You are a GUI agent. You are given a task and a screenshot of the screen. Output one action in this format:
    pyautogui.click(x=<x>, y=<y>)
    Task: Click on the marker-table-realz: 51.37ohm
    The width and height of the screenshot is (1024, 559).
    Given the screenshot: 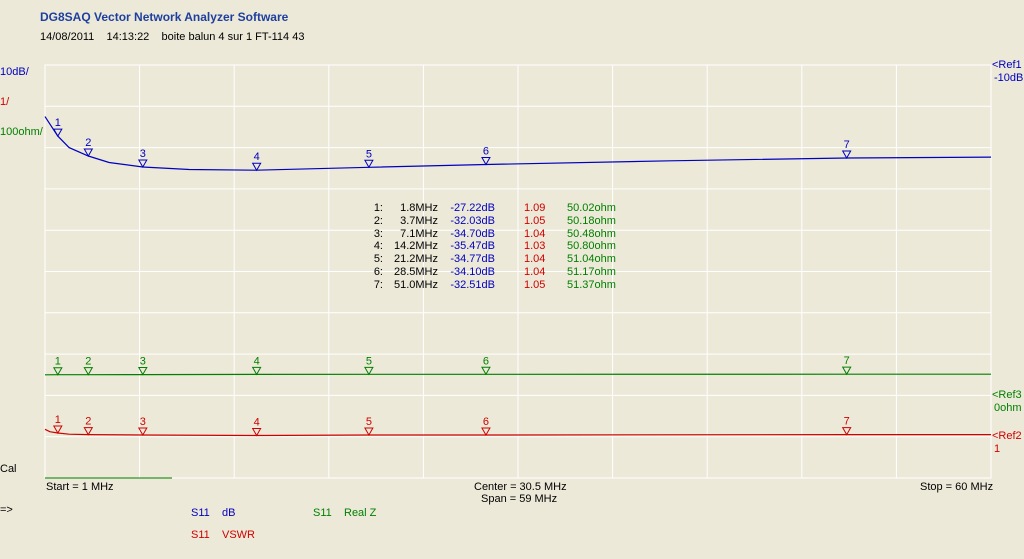 What is the action you would take?
    pyautogui.click(x=591, y=284)
    